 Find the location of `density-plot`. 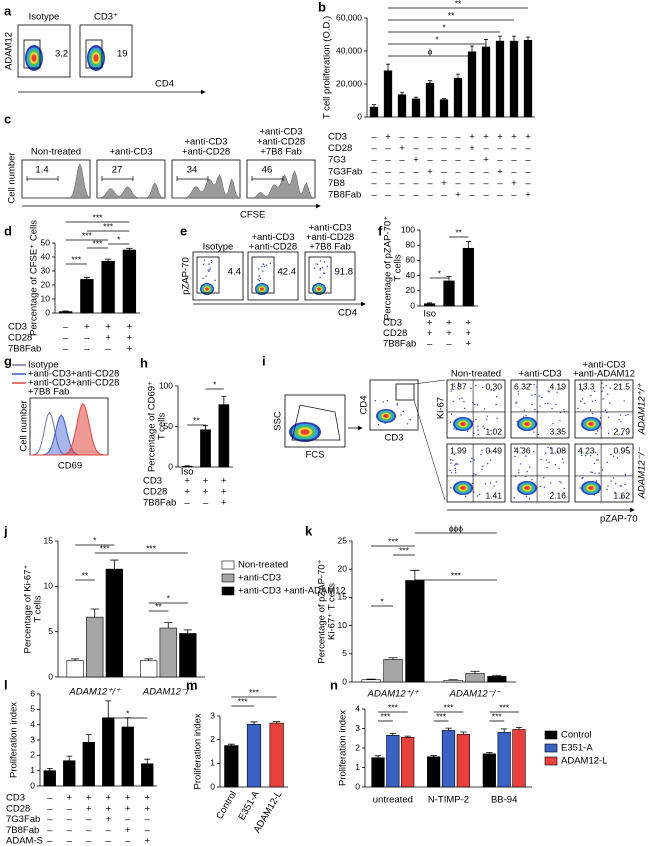

density-plot is located at coordinates (463, 488).